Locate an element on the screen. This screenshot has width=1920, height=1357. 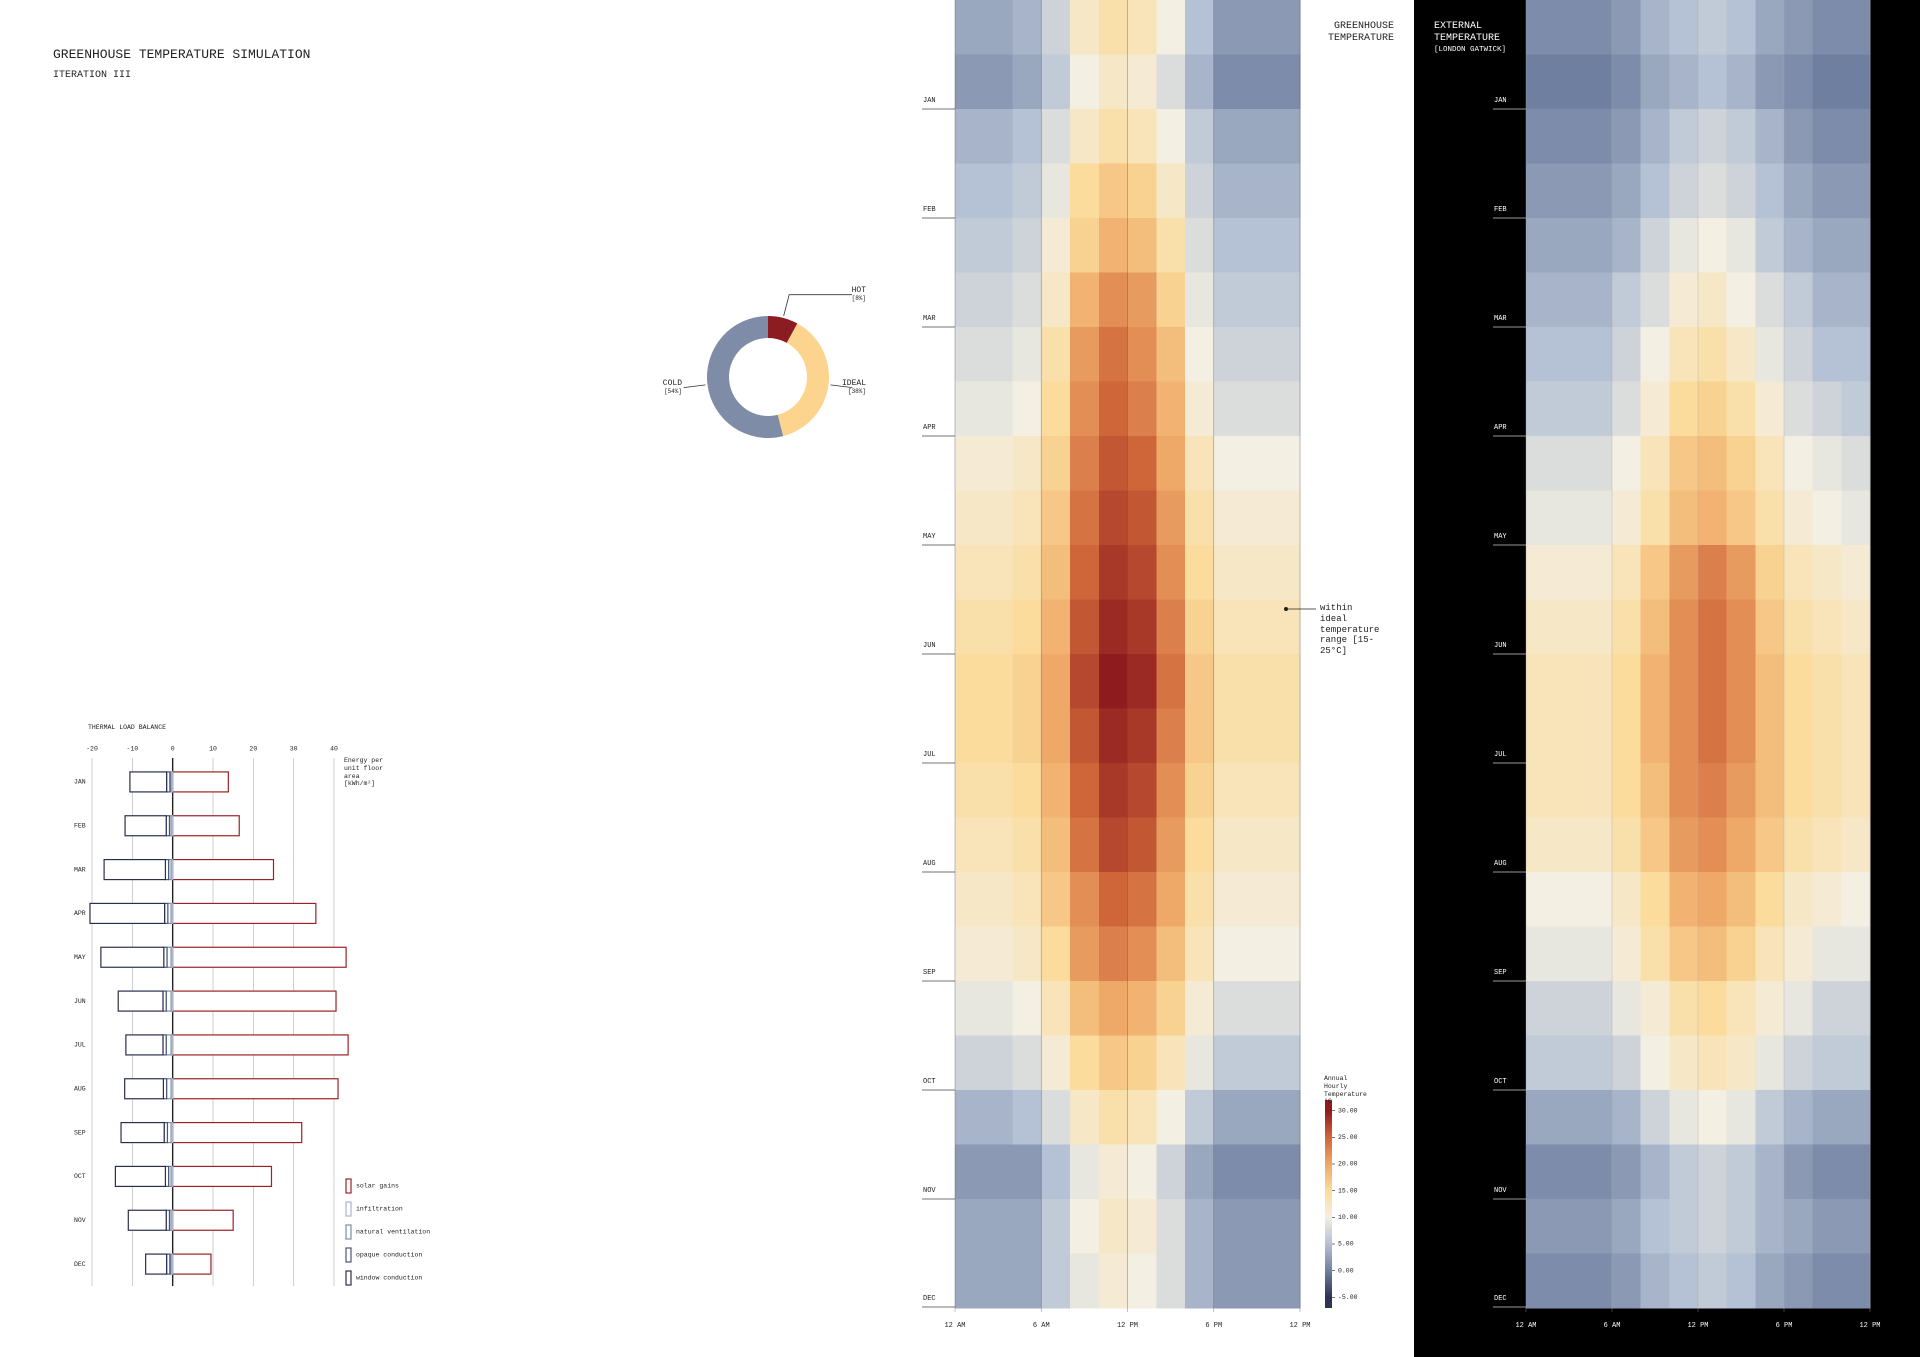
y-tick-label: OCT is located at coordinates (929, 1082).